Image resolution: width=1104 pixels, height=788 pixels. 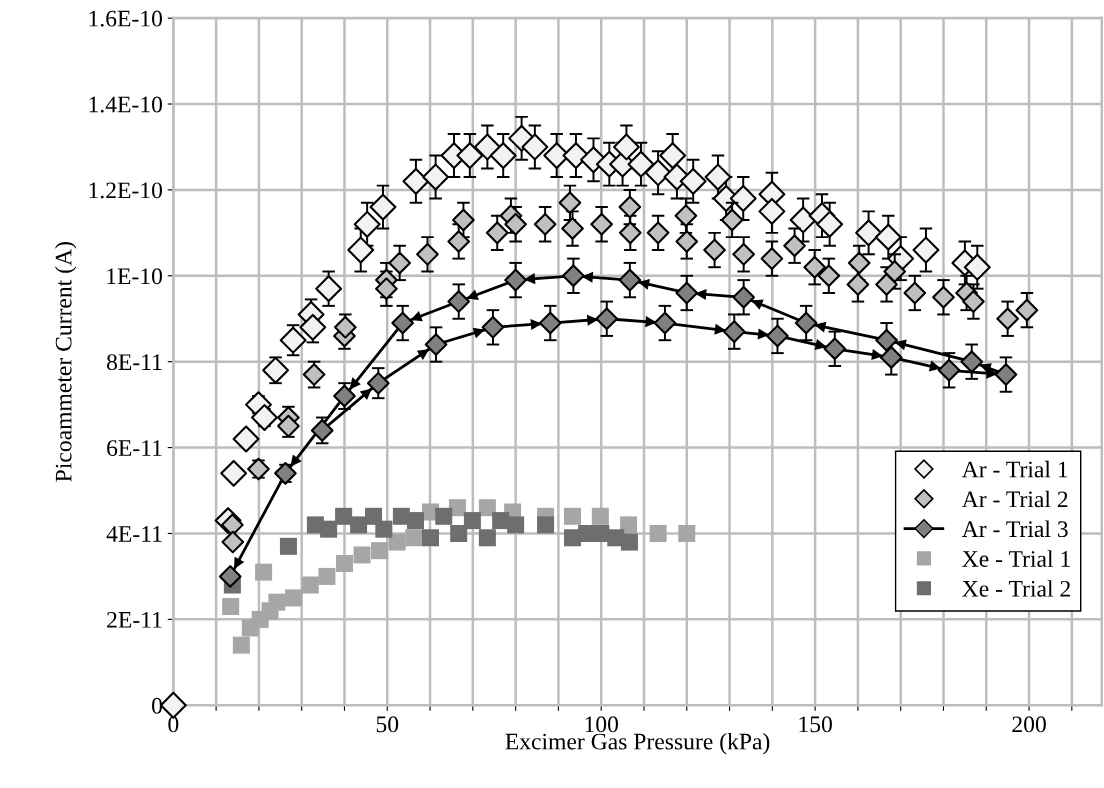 What do you see at coordinates (1014, 469) in the screenshot?
I see `legend-label: Ar - Trial 1` at bounding box center [1014, 469].